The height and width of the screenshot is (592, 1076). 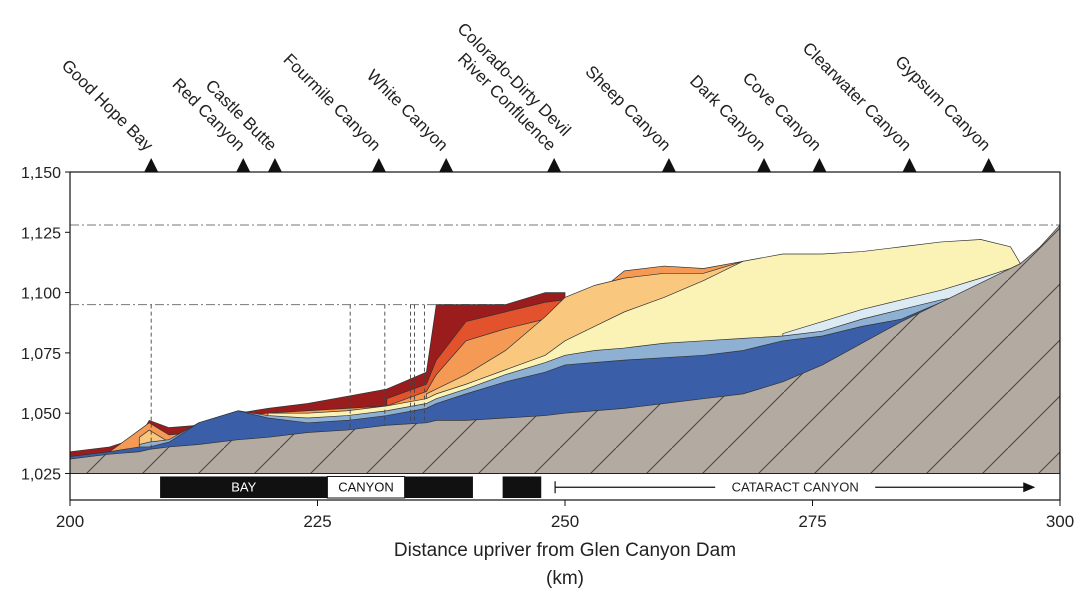 I want to click on zone-arrowhead, so click(x=1029, y=487).